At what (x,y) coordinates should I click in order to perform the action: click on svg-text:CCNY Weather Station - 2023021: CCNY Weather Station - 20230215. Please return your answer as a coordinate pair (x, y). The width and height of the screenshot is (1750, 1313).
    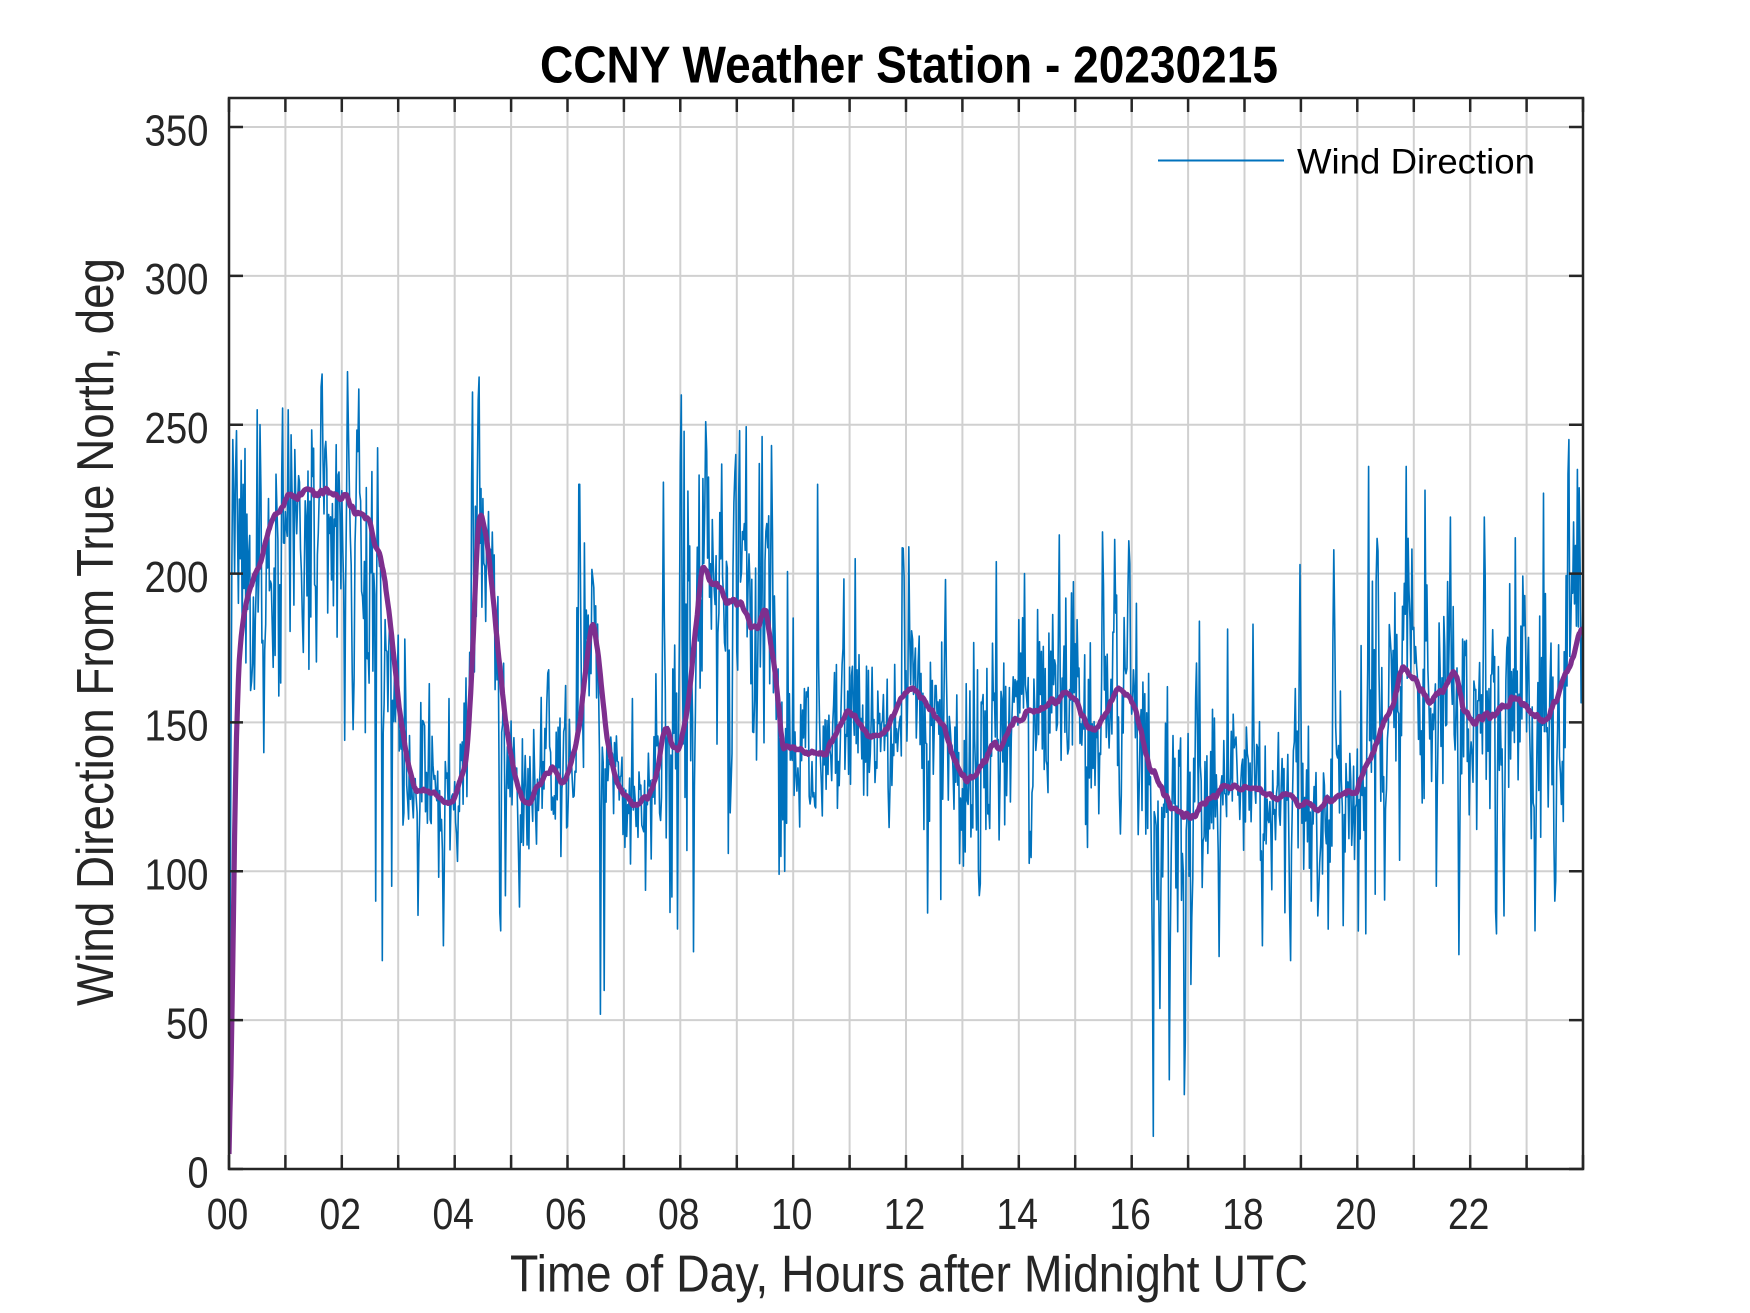
    Looking at the image, I should click on (909, 65).